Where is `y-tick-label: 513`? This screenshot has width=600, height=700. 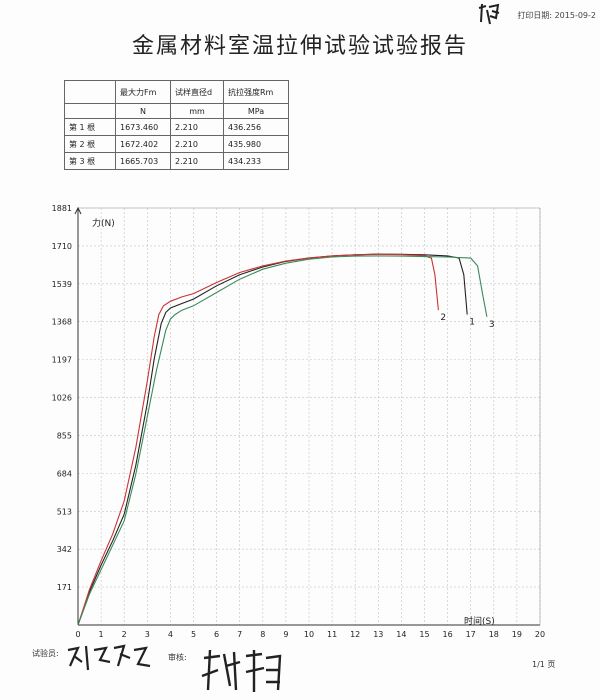
y-tick-label: 513 is located at coordinates (64, 511).